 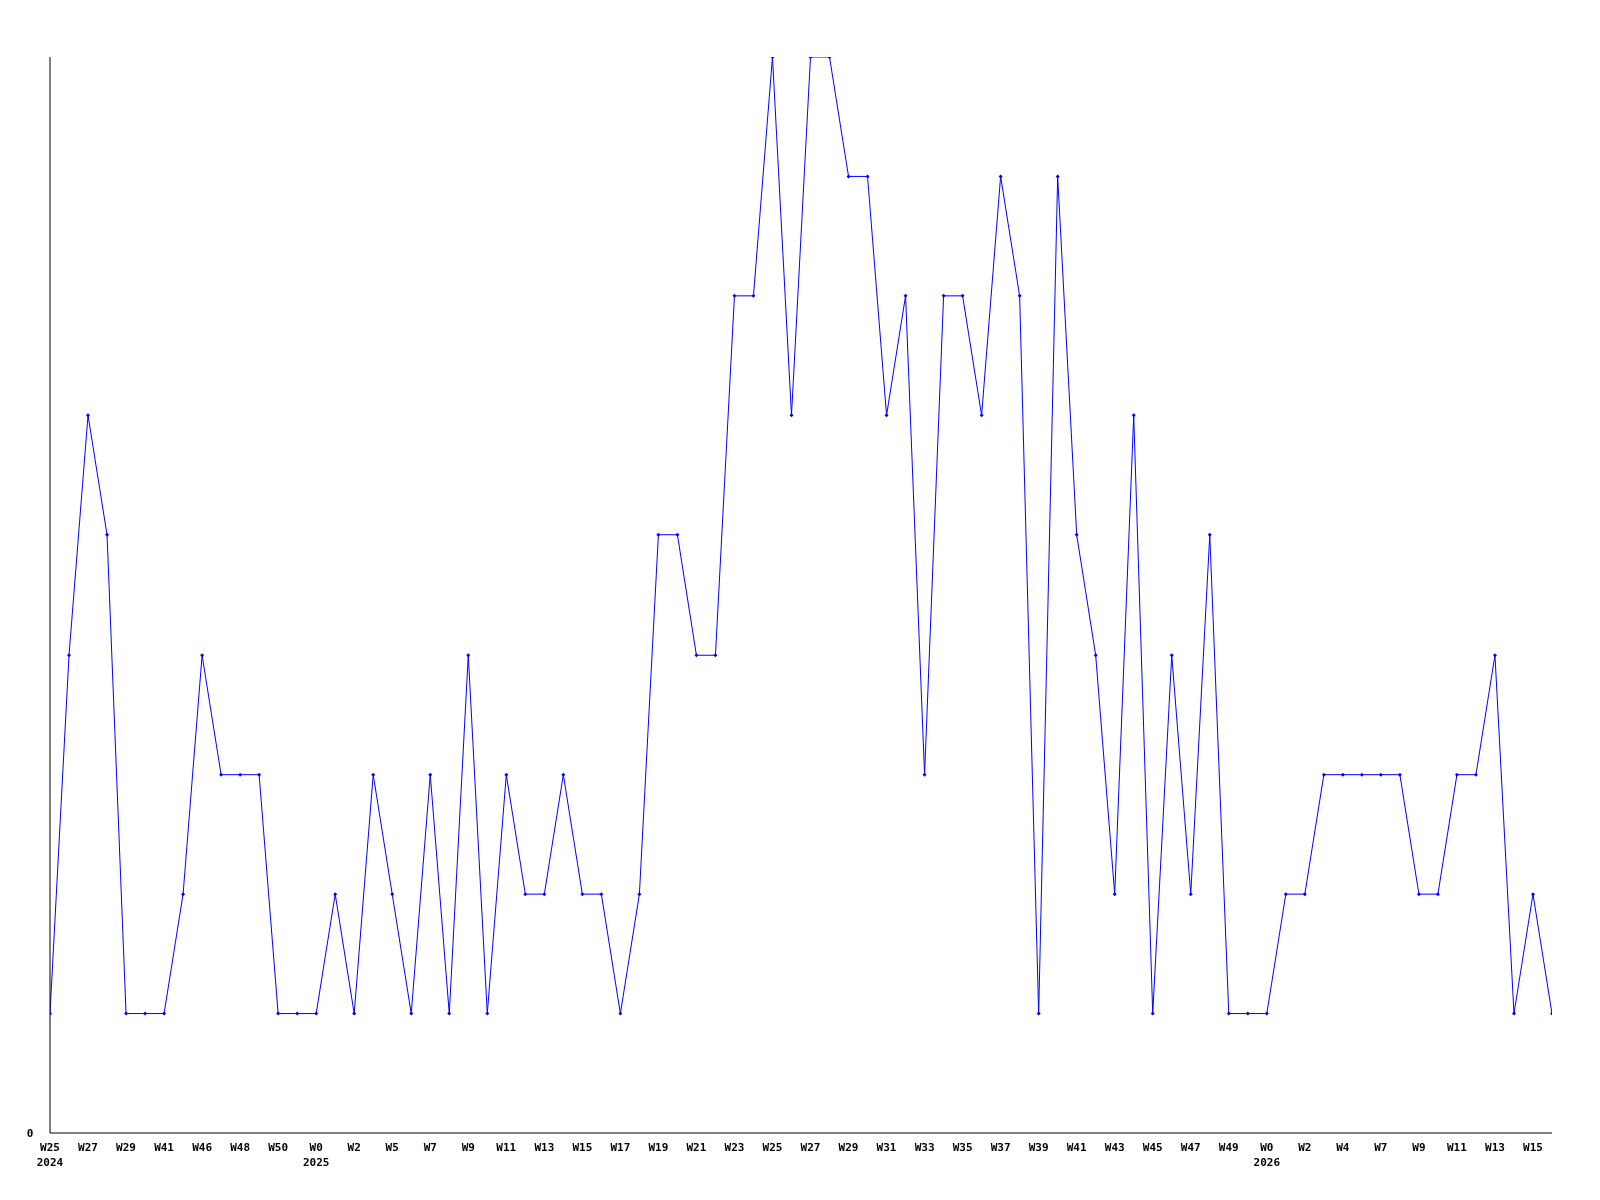 What do you see at coordinates (240, 1147) in the screenshot?
I see `x-tick-label: W48` at bounding box center [240, 1147].